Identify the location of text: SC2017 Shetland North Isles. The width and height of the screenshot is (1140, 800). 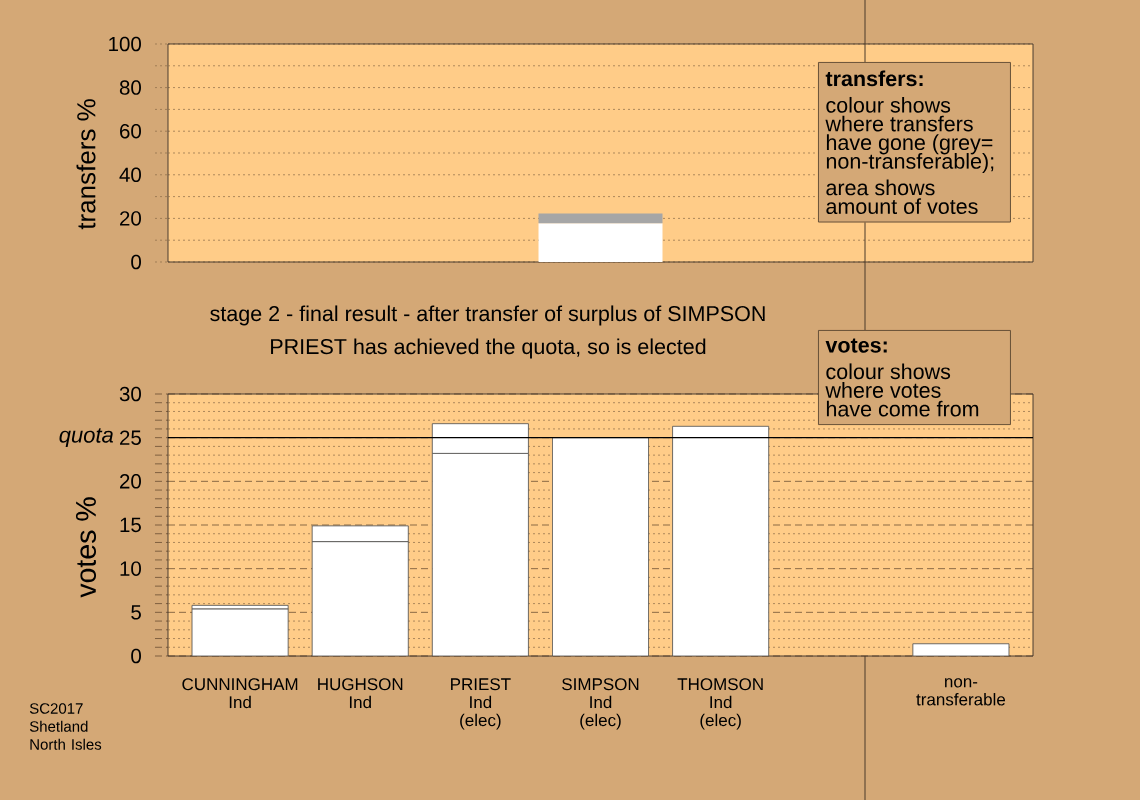
(65, 726).